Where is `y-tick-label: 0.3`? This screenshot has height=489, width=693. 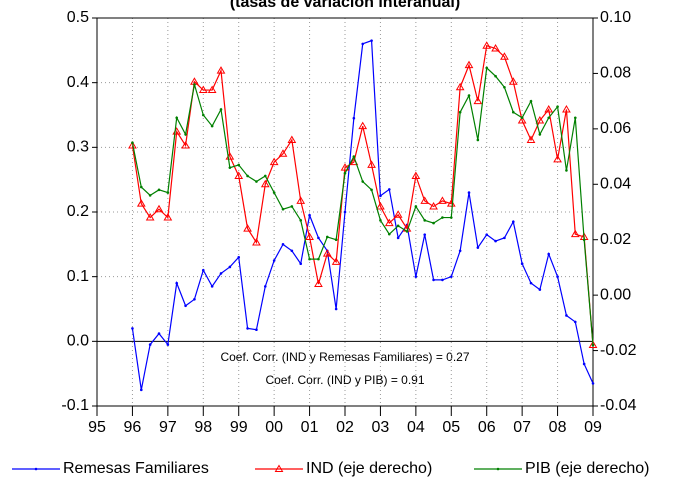
y-tick-label: 0.3 is located at coordinates (78, 147).